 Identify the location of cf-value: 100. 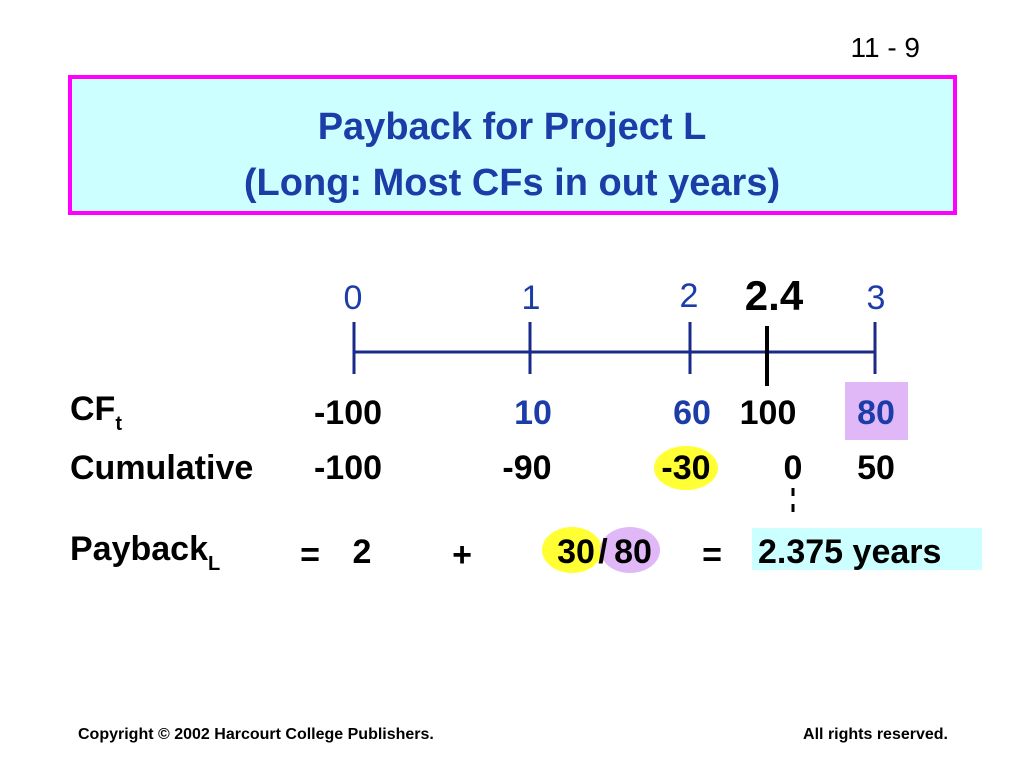
(768, 413).